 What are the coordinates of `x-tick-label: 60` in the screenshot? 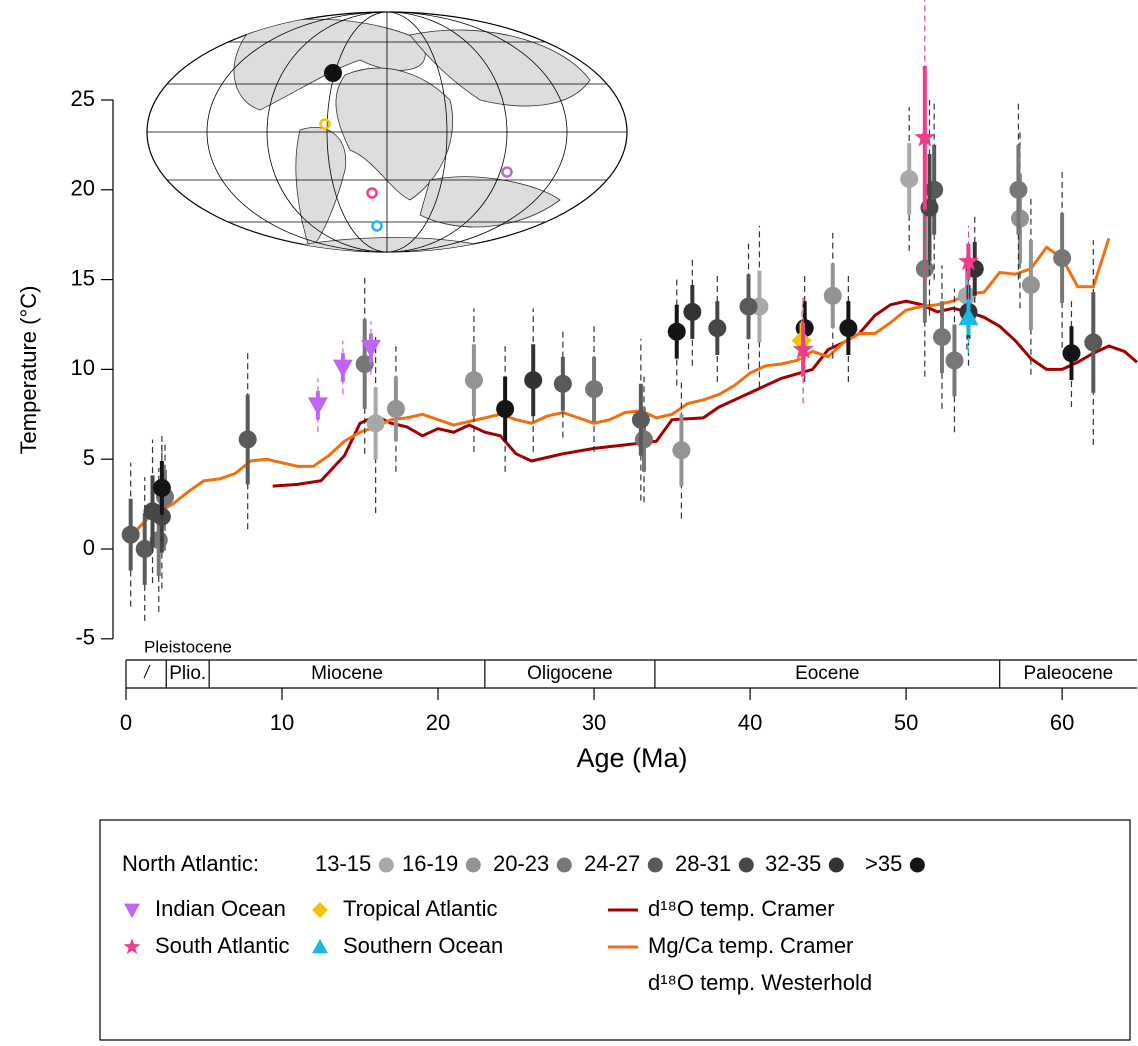 It's located at (1062, 722).